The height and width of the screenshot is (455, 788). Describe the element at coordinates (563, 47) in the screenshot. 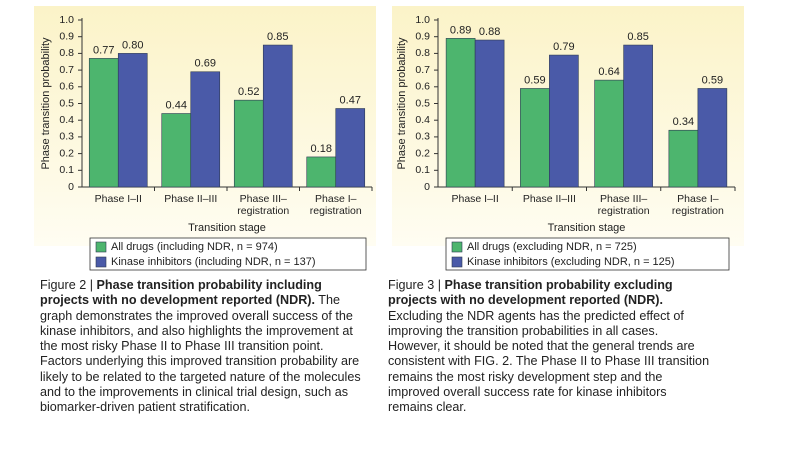

I see `value-label: 0.79` at that location.